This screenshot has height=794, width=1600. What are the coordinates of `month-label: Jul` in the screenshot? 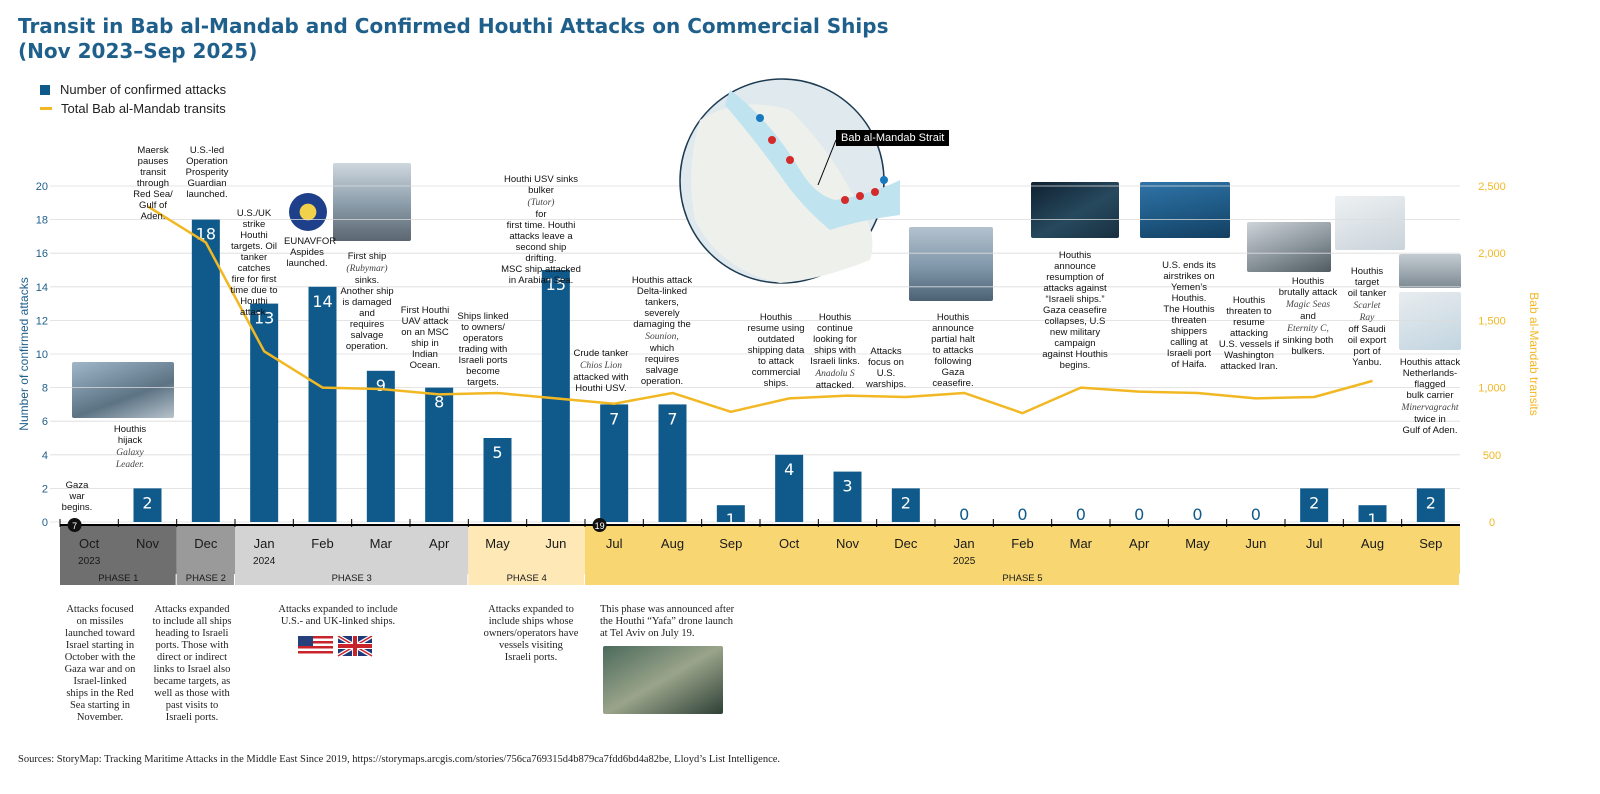 It's located at (1314, 543).